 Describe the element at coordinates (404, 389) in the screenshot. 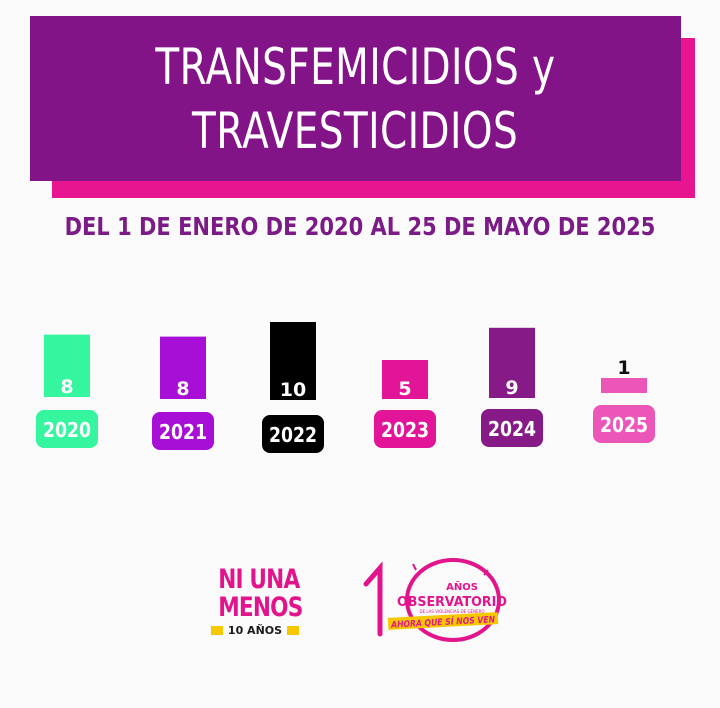

I see `value-label-2023: 5` at that location.